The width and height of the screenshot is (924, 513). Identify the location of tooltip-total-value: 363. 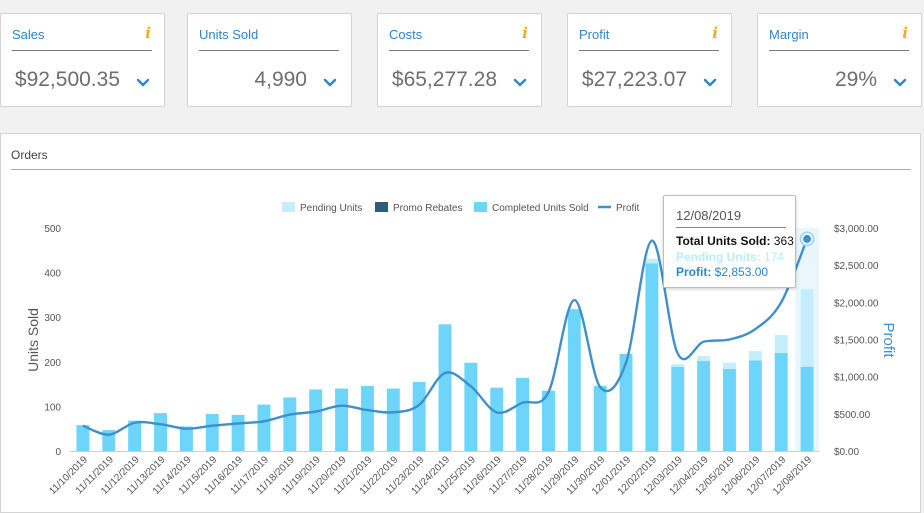
(783, 241).